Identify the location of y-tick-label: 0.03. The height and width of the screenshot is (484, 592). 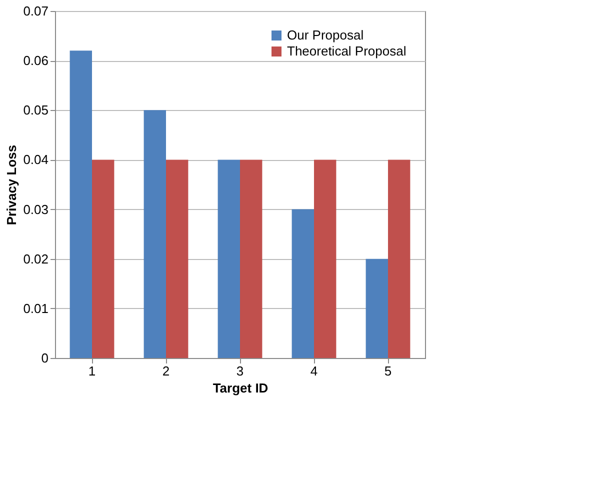
(35, 209).